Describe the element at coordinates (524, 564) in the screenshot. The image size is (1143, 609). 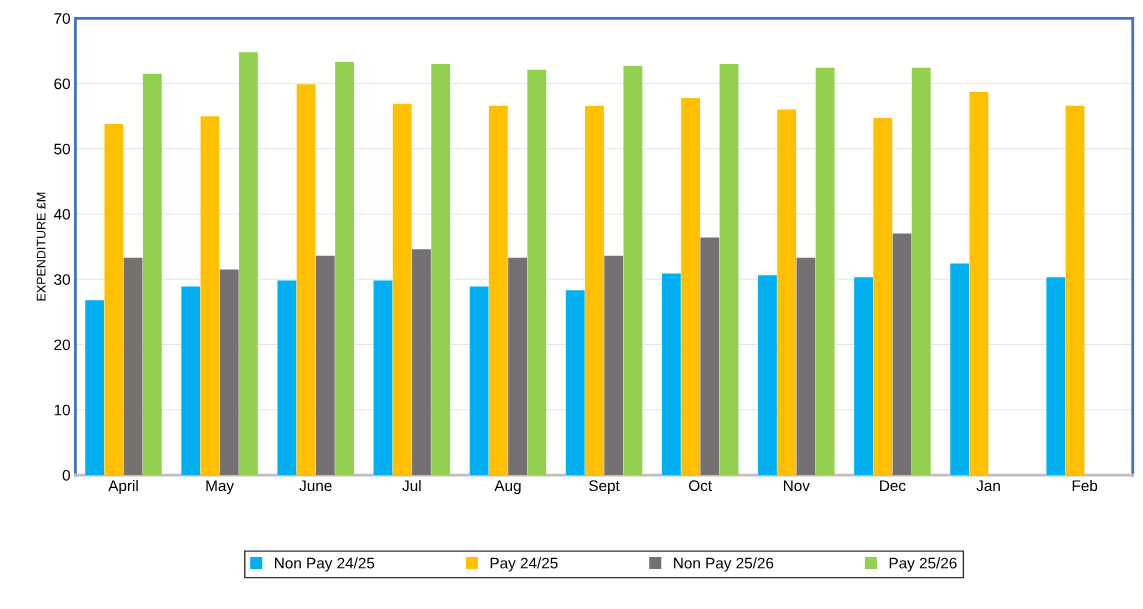
I see `legend-label: Pay 24/25` at that location.